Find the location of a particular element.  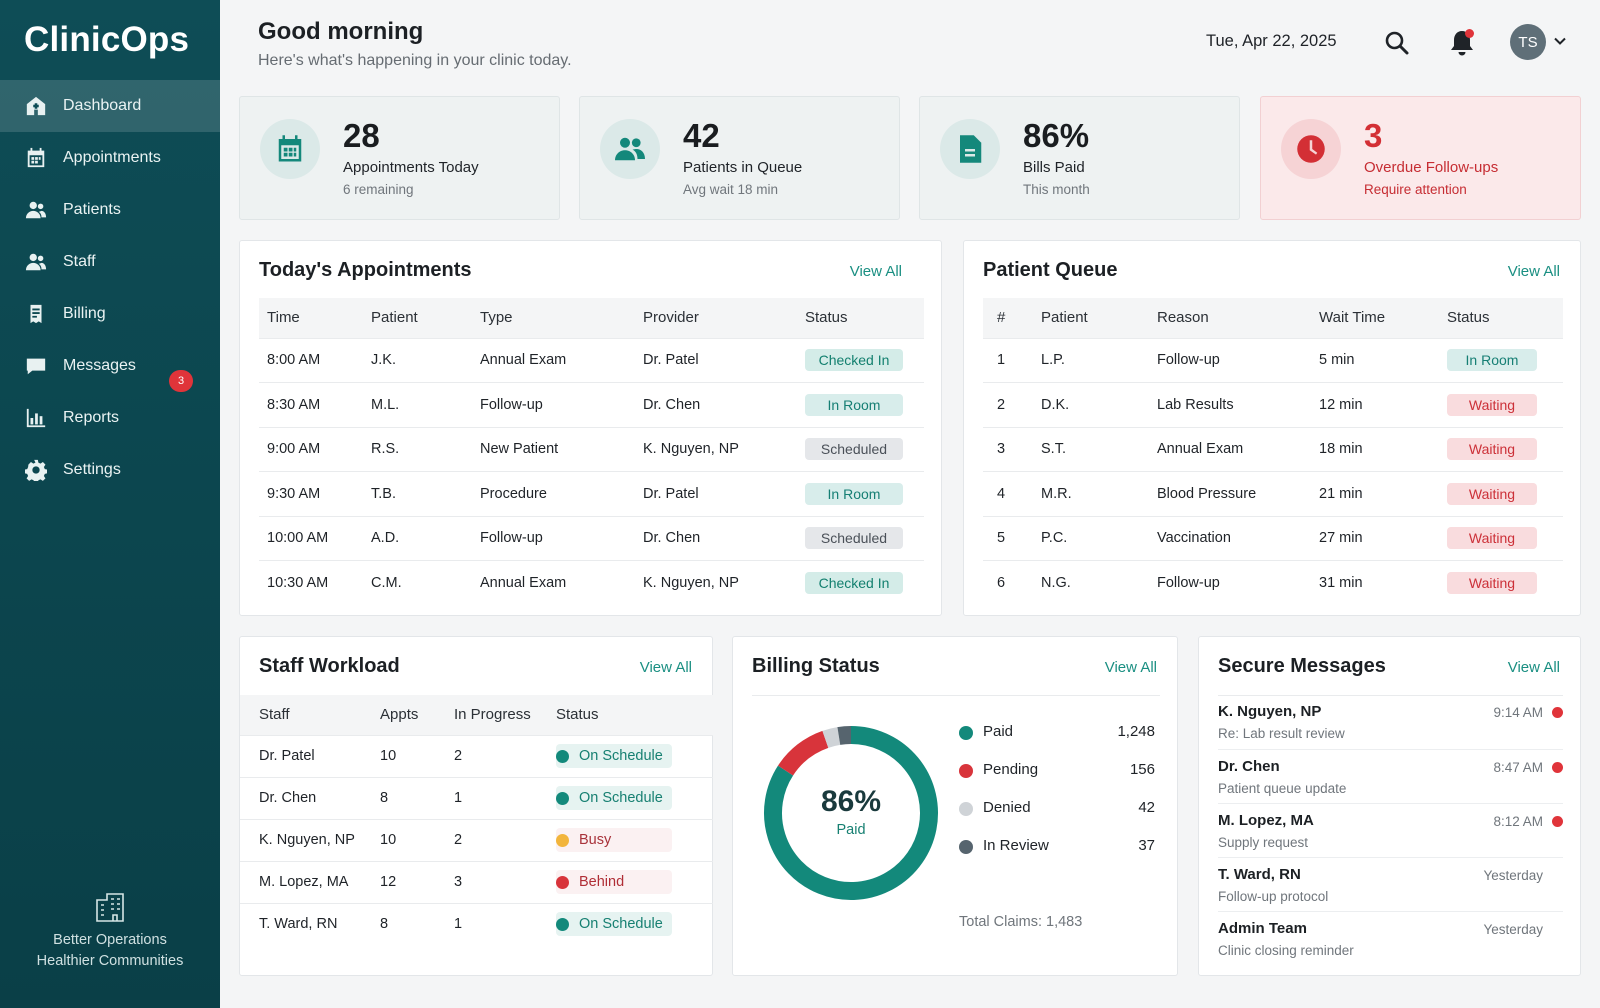

billing-view-all-link: View All is located at coordinates (1130, 667).